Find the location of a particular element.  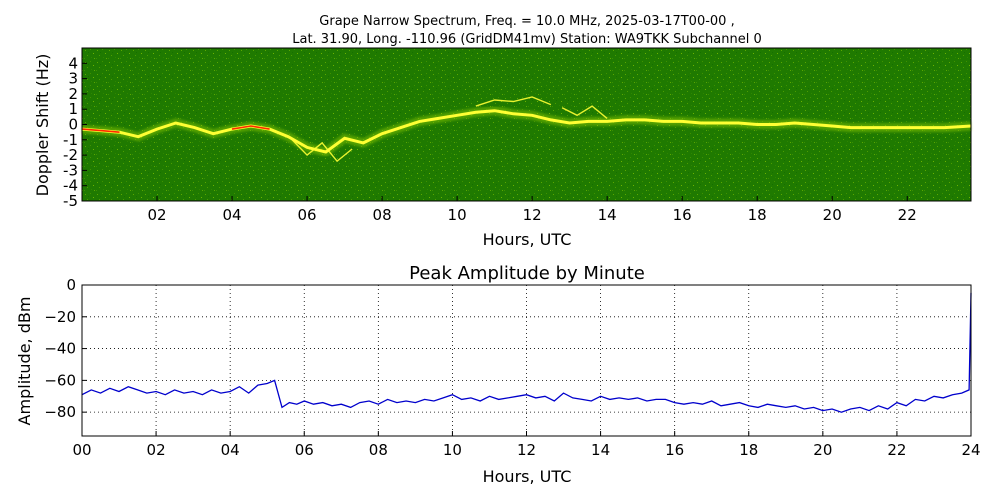

amplitude-ylabel: Amplitude, dBm is located at coordinates (24, 361).